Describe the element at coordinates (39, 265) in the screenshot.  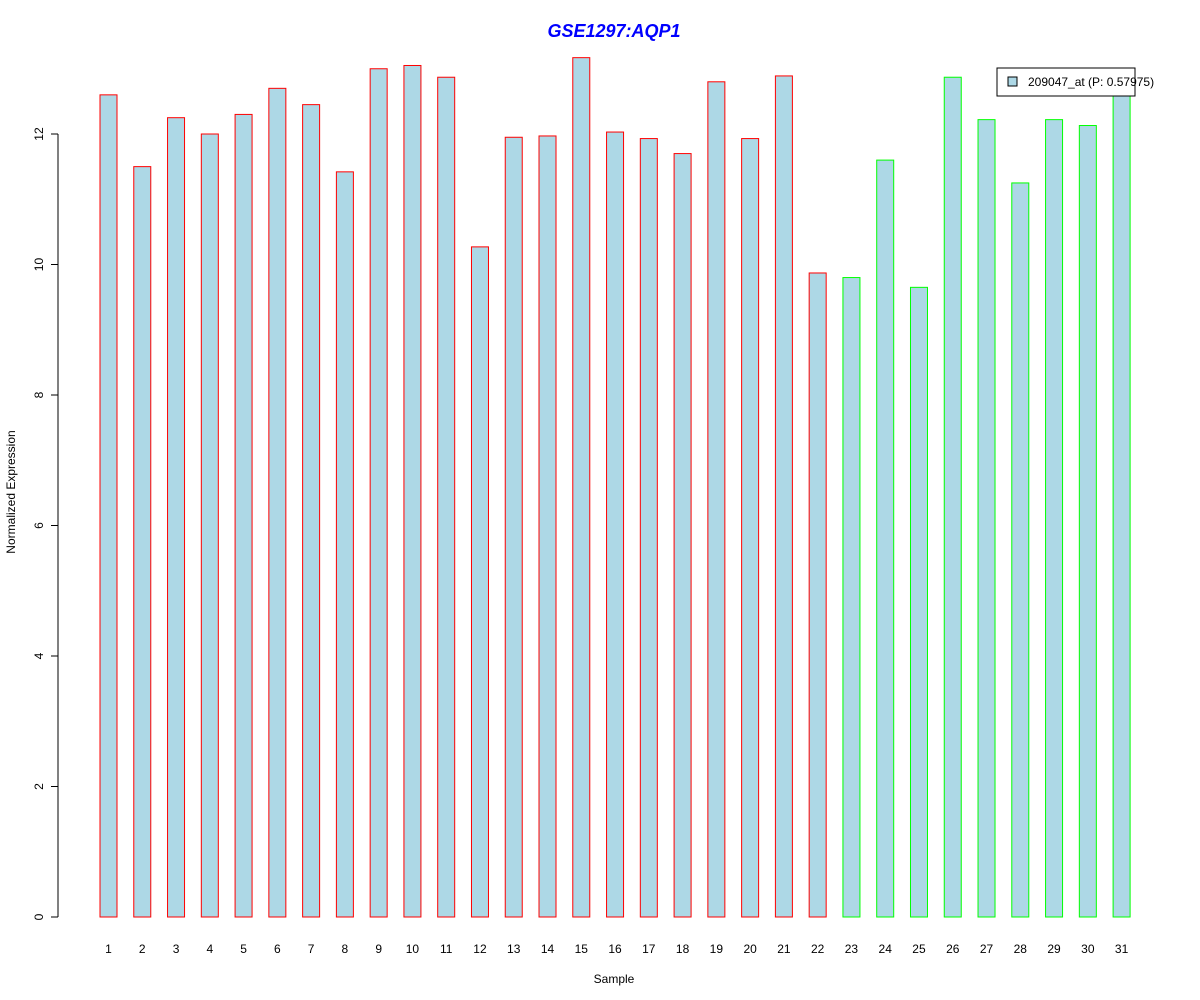
I see `y-tick-label: 10` at that location.